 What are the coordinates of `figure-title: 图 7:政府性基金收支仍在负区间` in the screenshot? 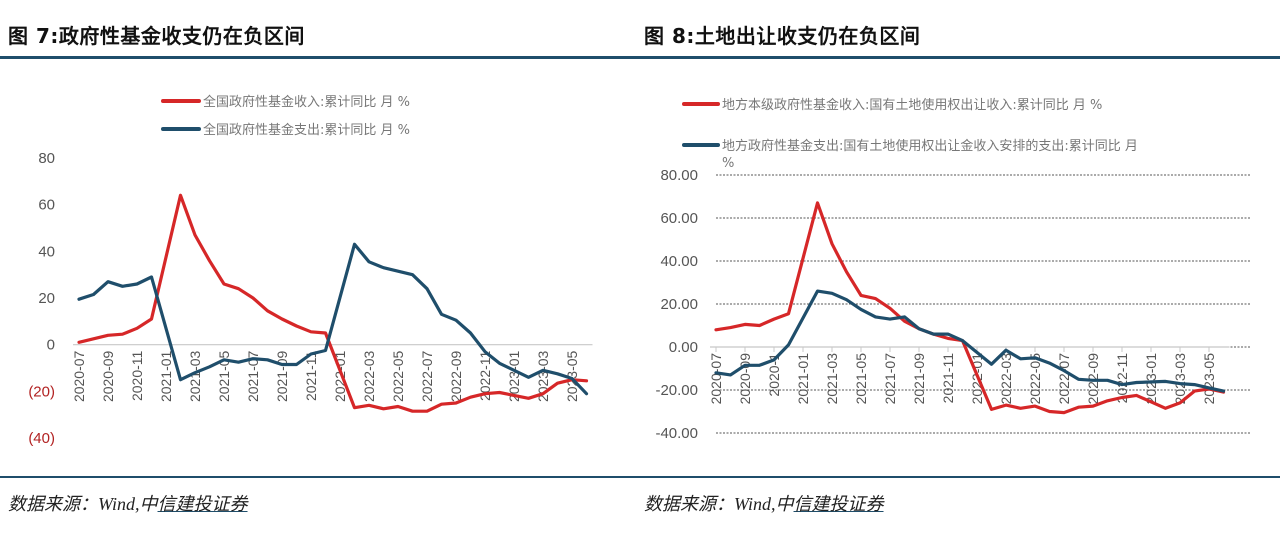 It's located at (156, 36).